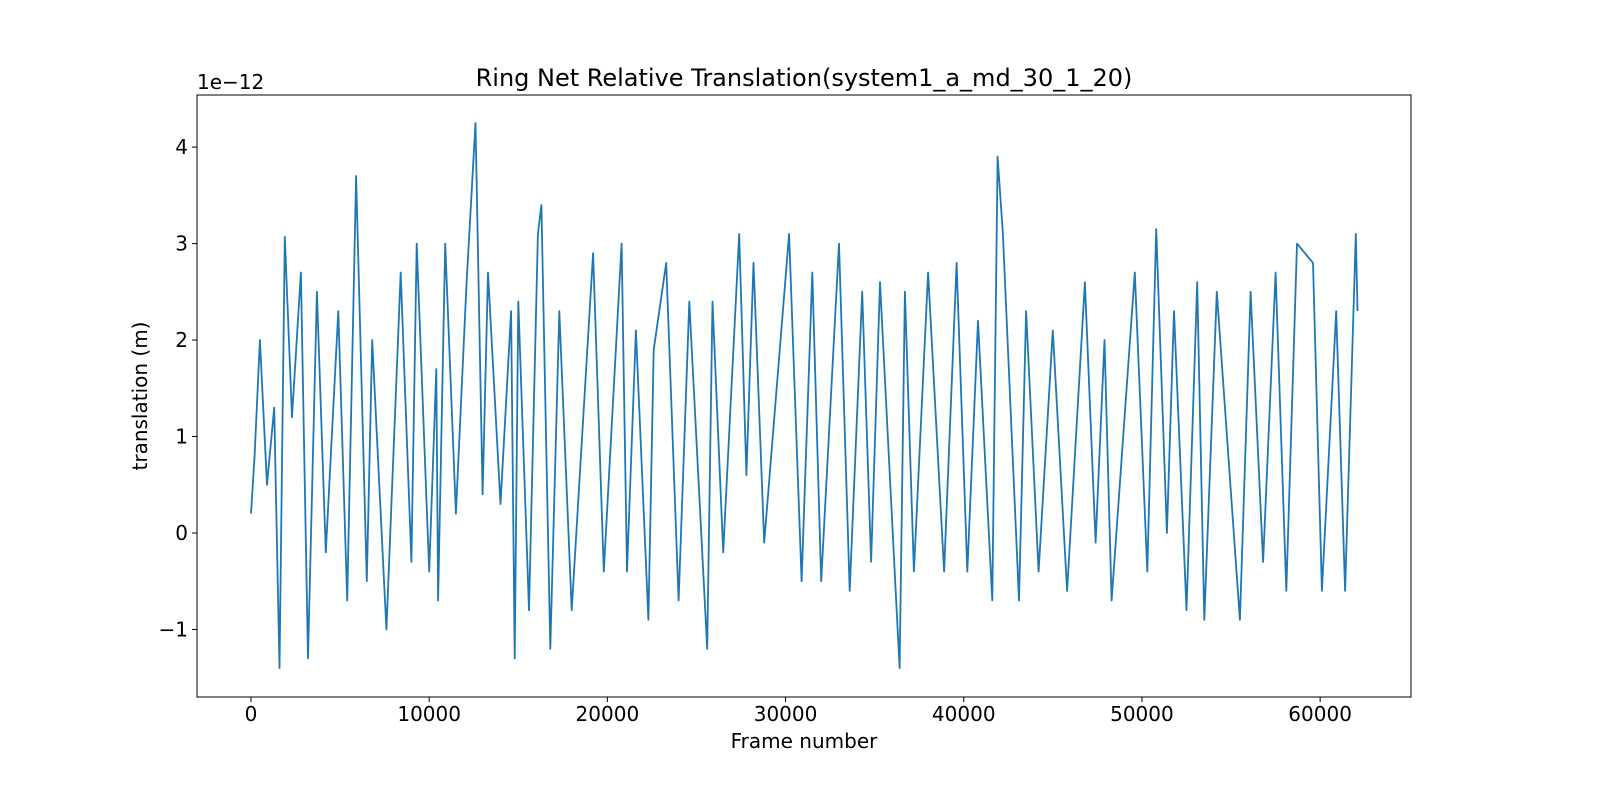 This screenshot has width=1600, height=800. What do you see at coordinates (140, 396) in the screenshot?
I see `y-axis-label: translation (m)` at bounding box center [140, 396].